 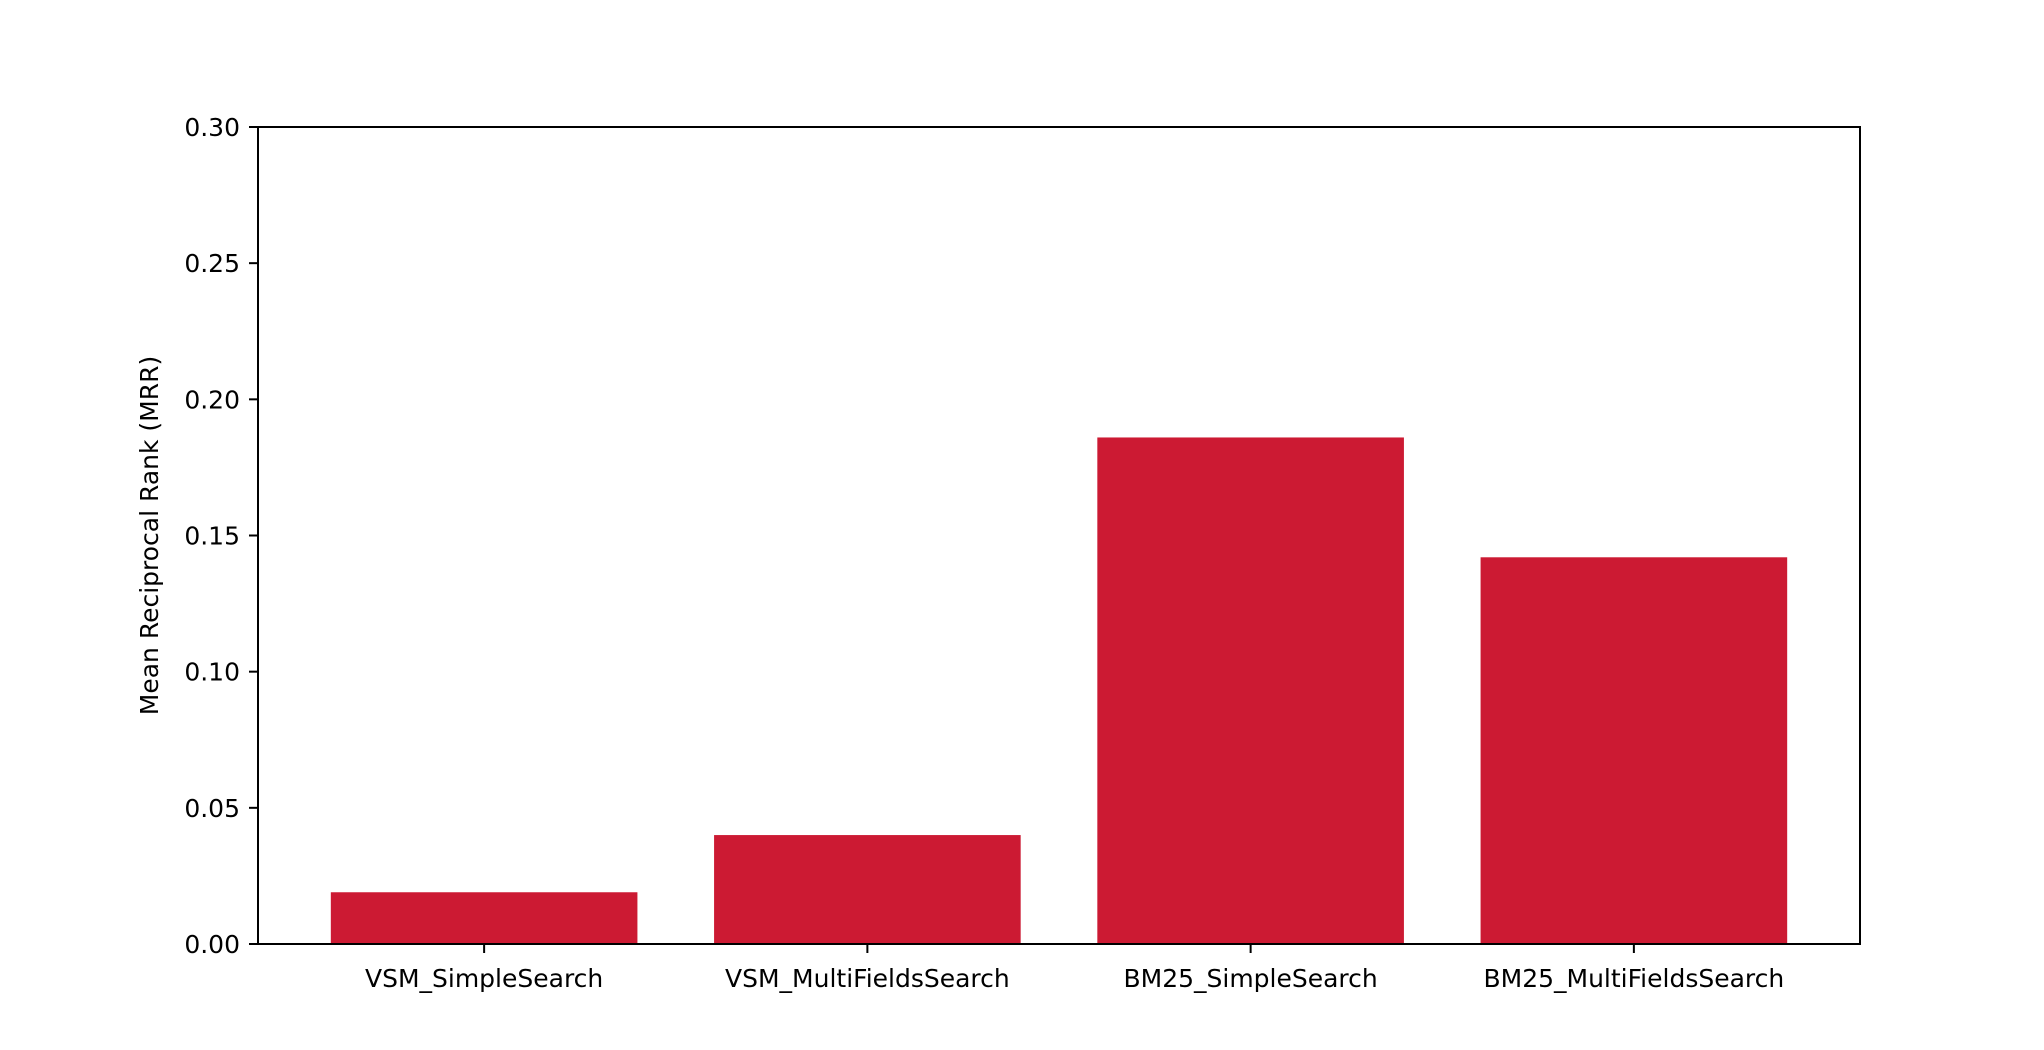 What do you see at coordinates (149, 535) in the screenshot?
I see `y-axis-label: Mean Reciprocal Rank (MRR)` at bounding box center [149, 535].